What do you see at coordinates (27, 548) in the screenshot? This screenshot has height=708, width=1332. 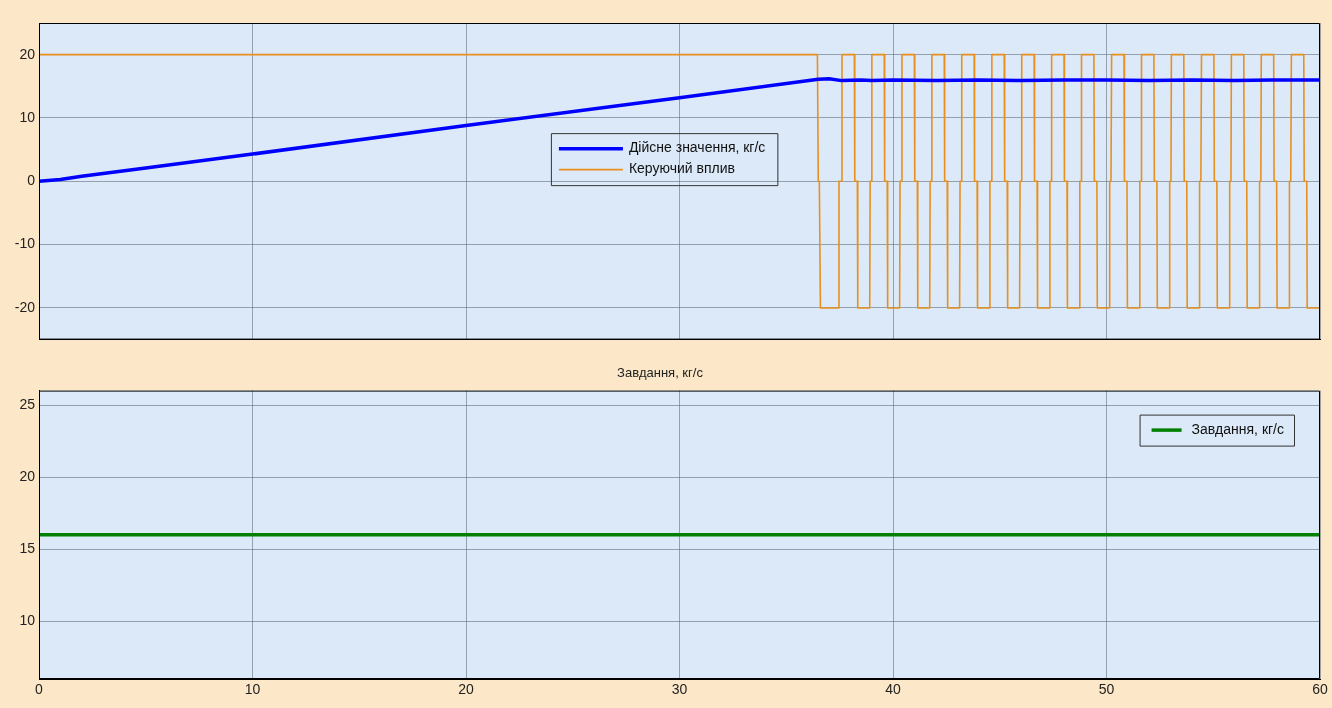 I see `y-tick-label: 15` at bounding box center [27, 548].